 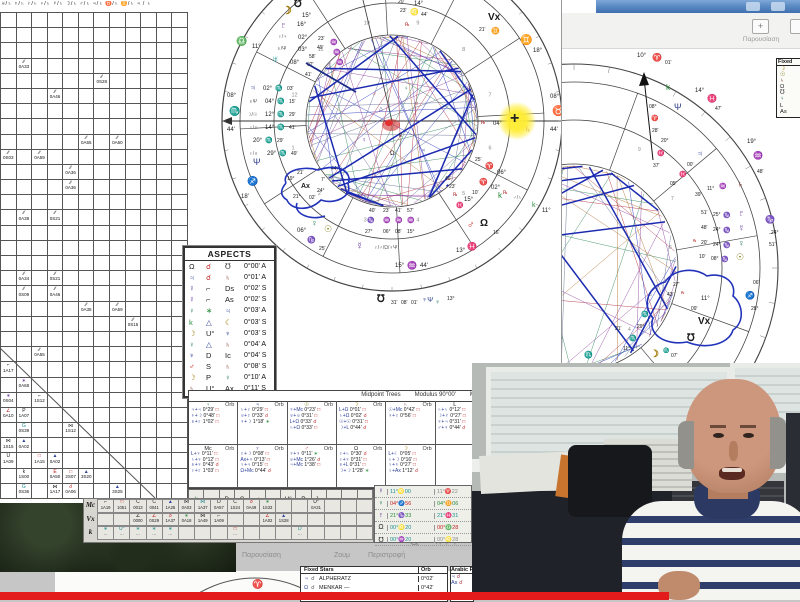 I want to click on mc-strip-cell: ⌐1A09, so click(x=218, y=520).